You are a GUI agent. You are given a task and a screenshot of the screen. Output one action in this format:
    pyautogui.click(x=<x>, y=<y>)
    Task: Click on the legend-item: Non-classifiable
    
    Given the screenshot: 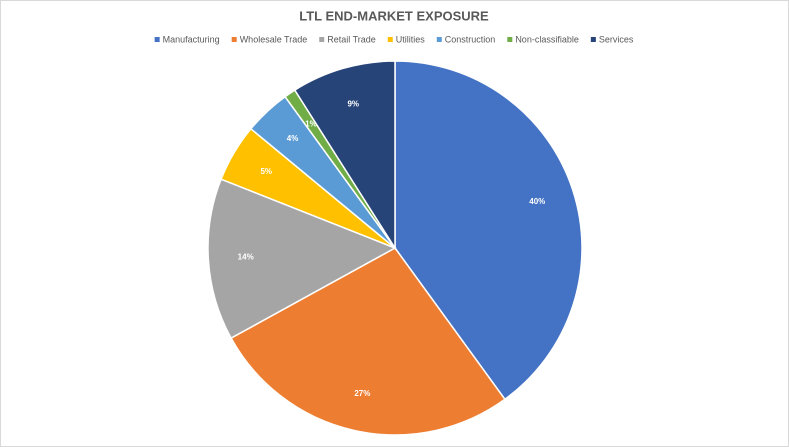 What is the action you would take?
    pyautogui.click(x=543, y=39)
    